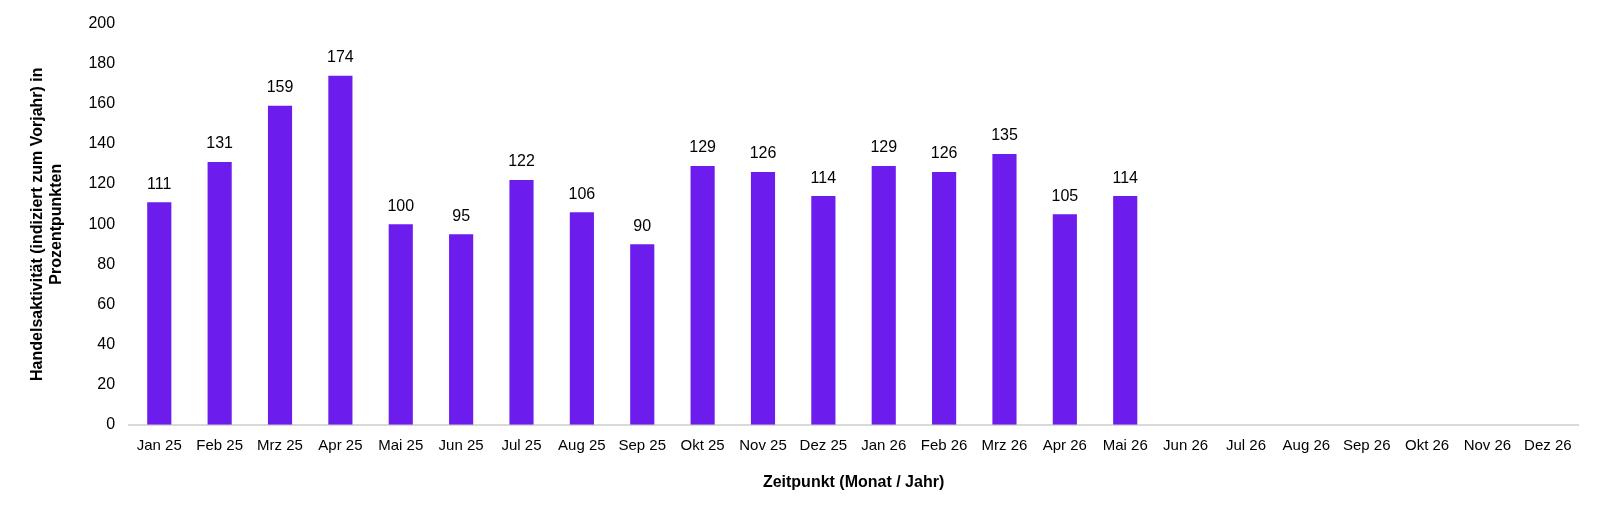 This screenshot has height=526, width=1600. Describe the element at coordinates (102, 63) in the screenshot. I see `y-tick-label: 180` at that location.